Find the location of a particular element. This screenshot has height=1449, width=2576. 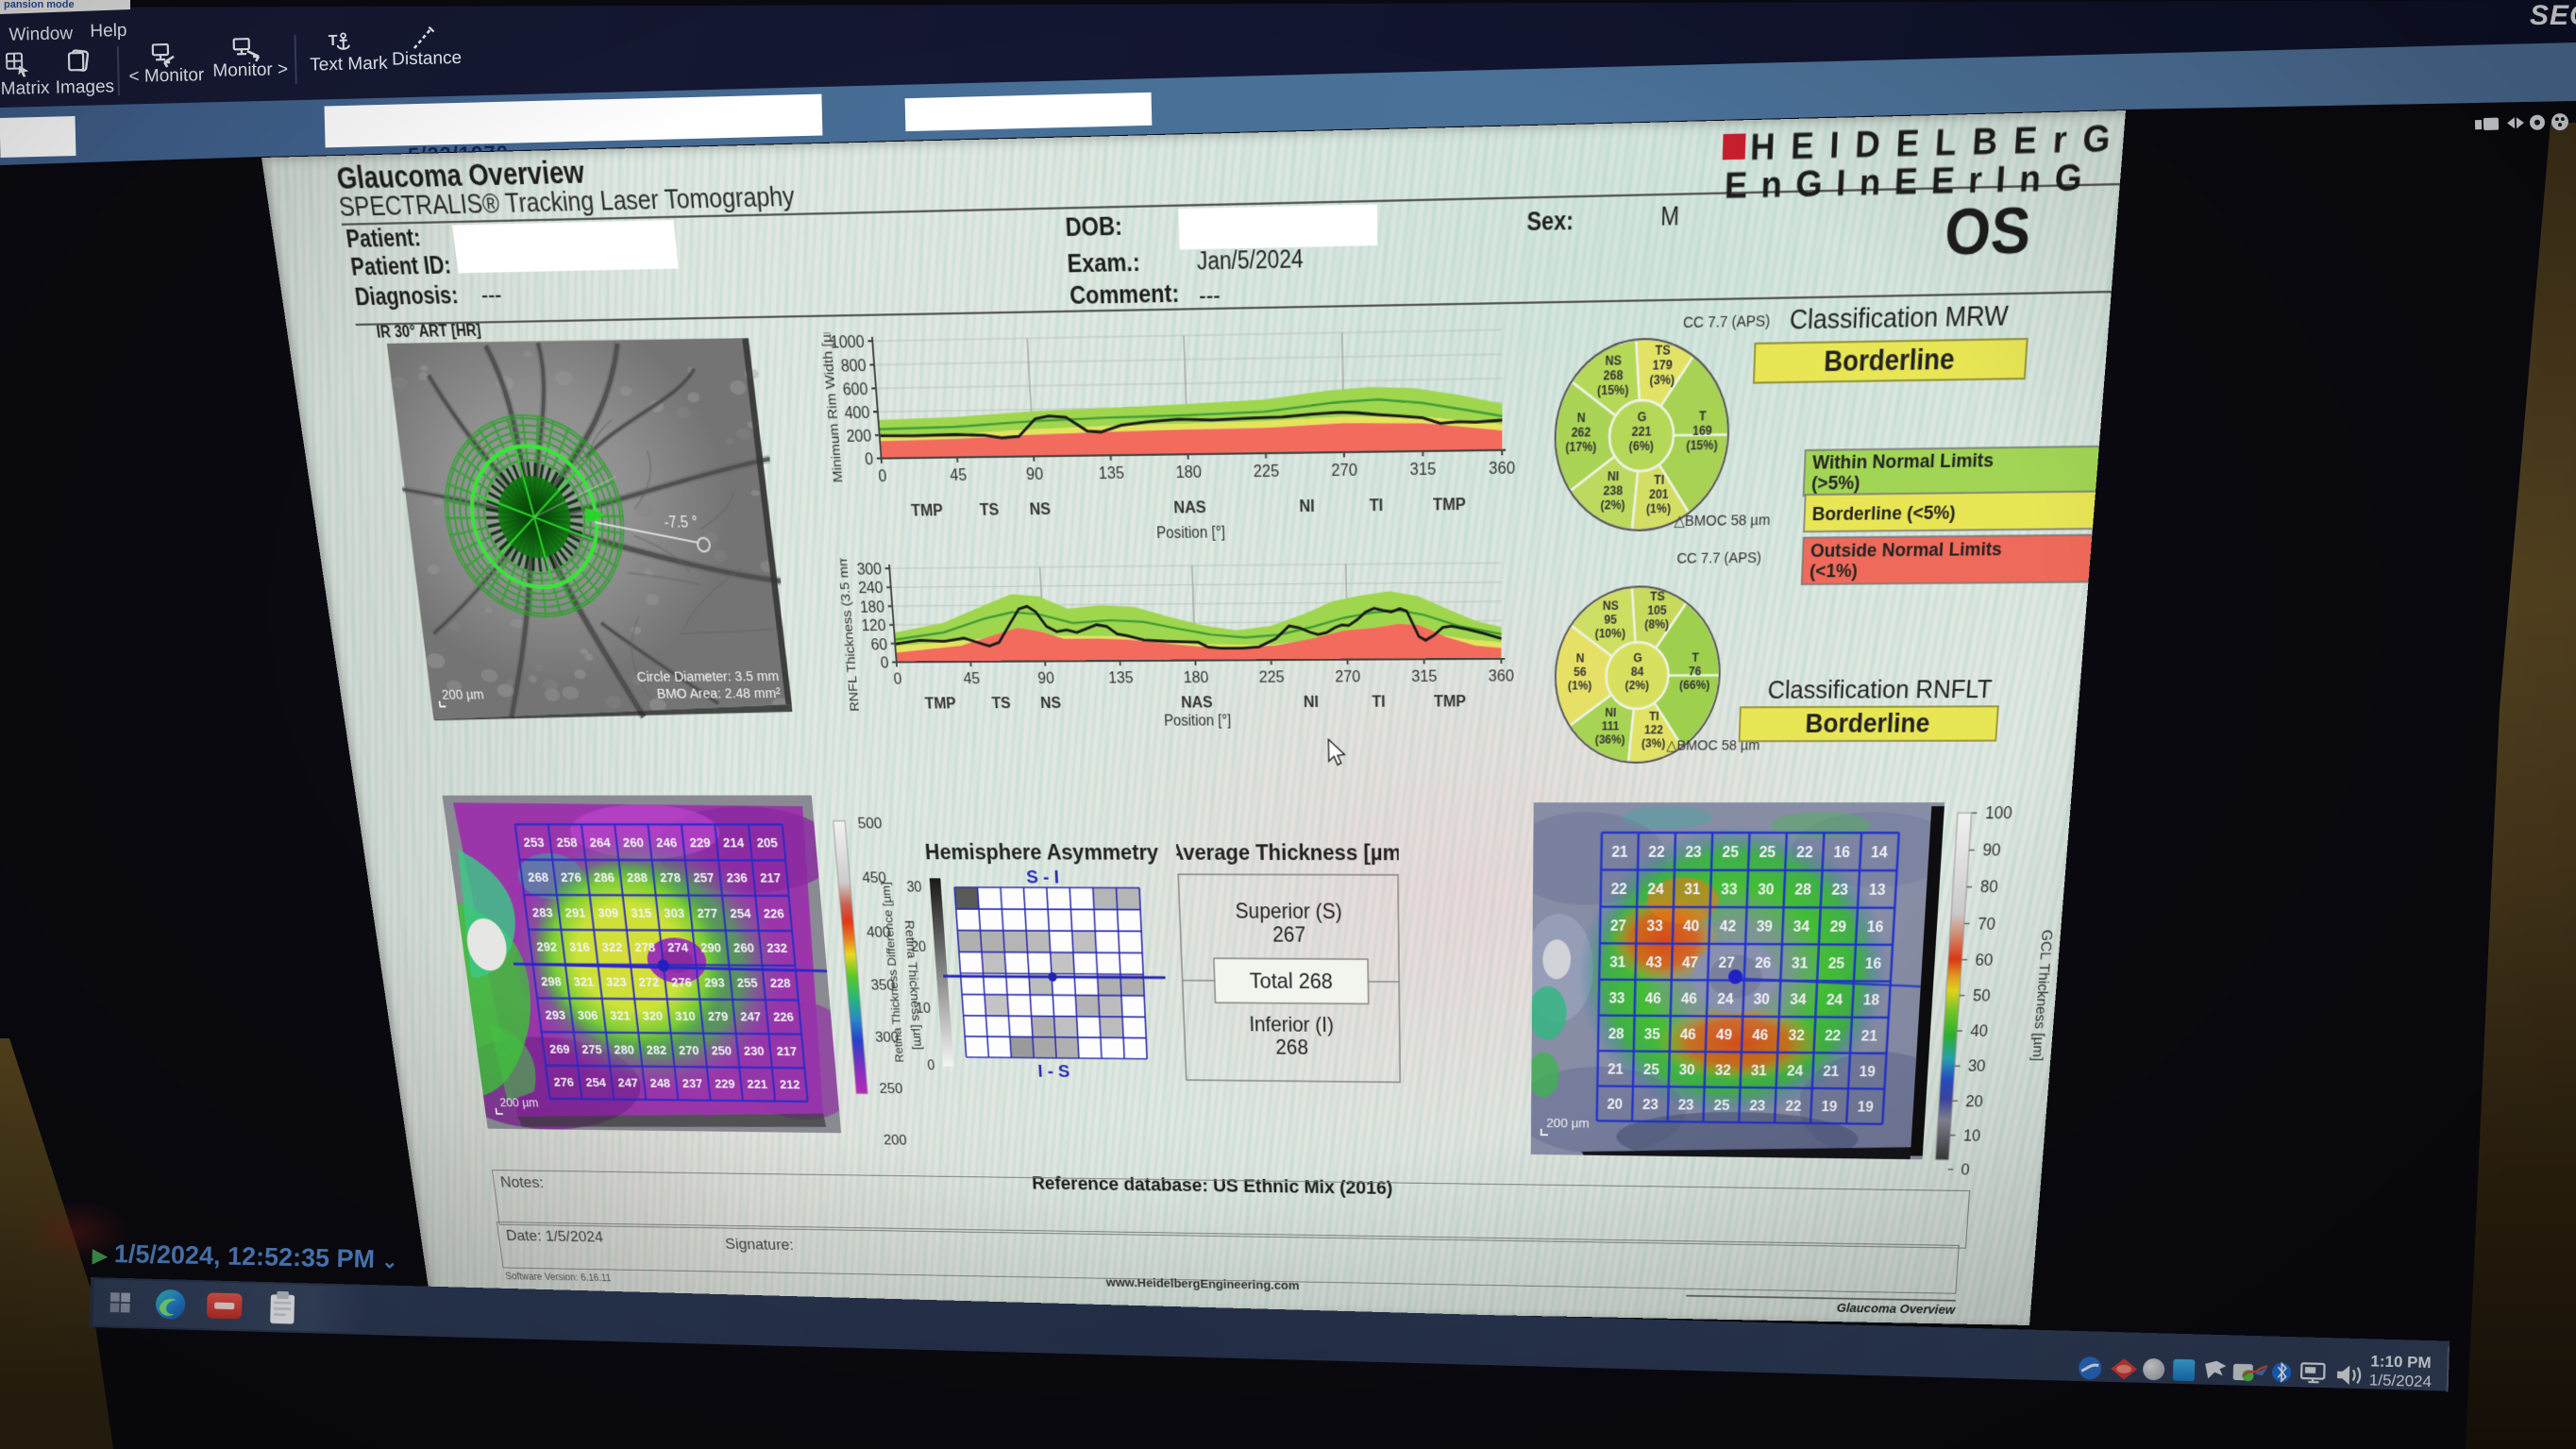

svg-text: 264 is located at coordinates (601, 842).